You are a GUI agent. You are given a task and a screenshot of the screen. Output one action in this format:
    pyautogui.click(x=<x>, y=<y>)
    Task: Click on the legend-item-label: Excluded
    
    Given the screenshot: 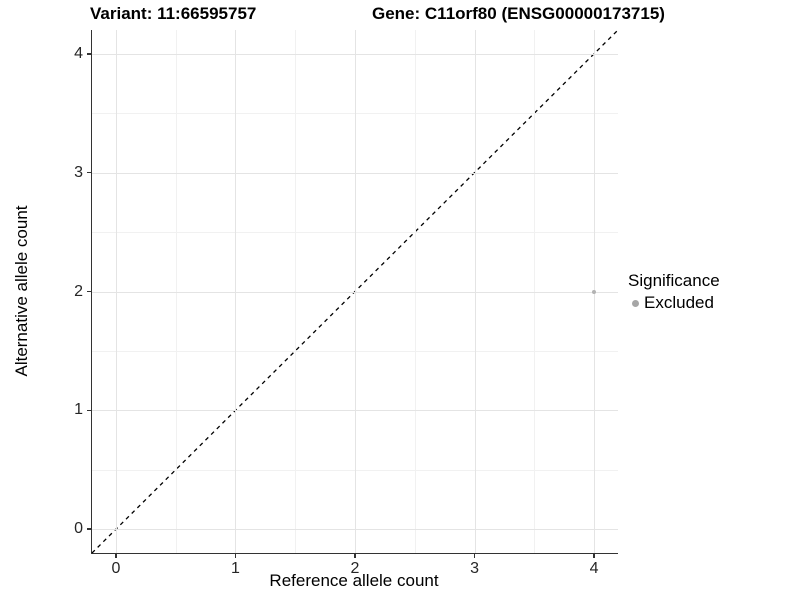 What is the action you would take?
    pyautogui.click(x=679, y=302)
    